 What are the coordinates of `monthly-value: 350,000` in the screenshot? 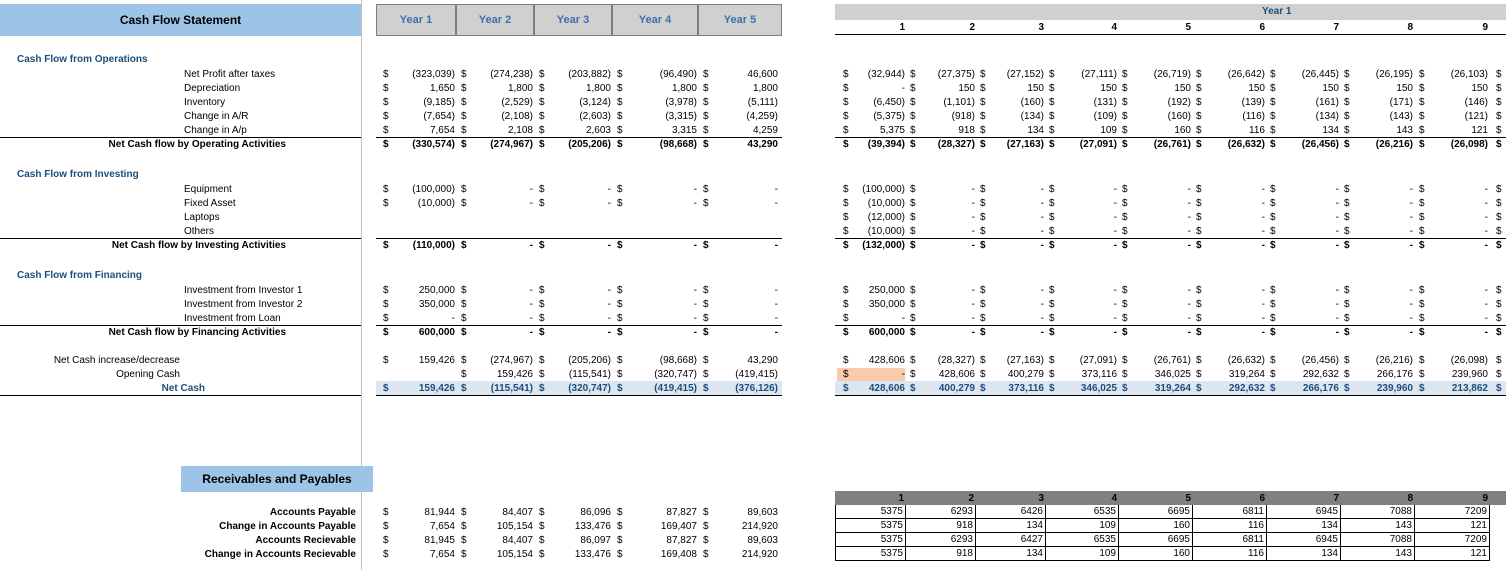 It's located at (886, 304).